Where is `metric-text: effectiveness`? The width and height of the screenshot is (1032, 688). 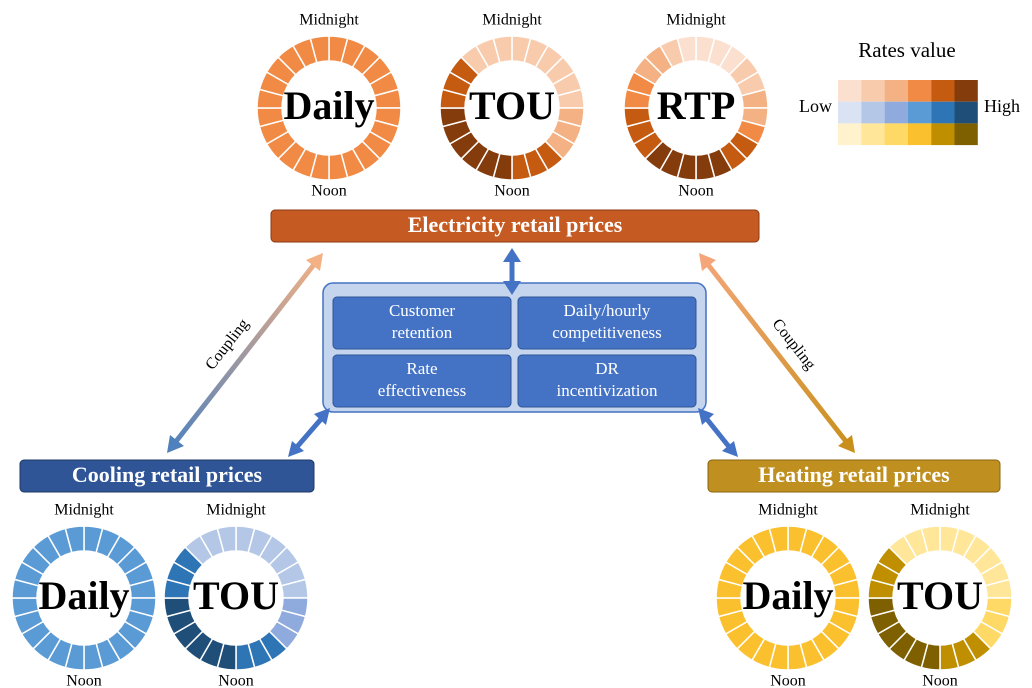 metric-text: effectiveness is located at coordinates (422, 390).